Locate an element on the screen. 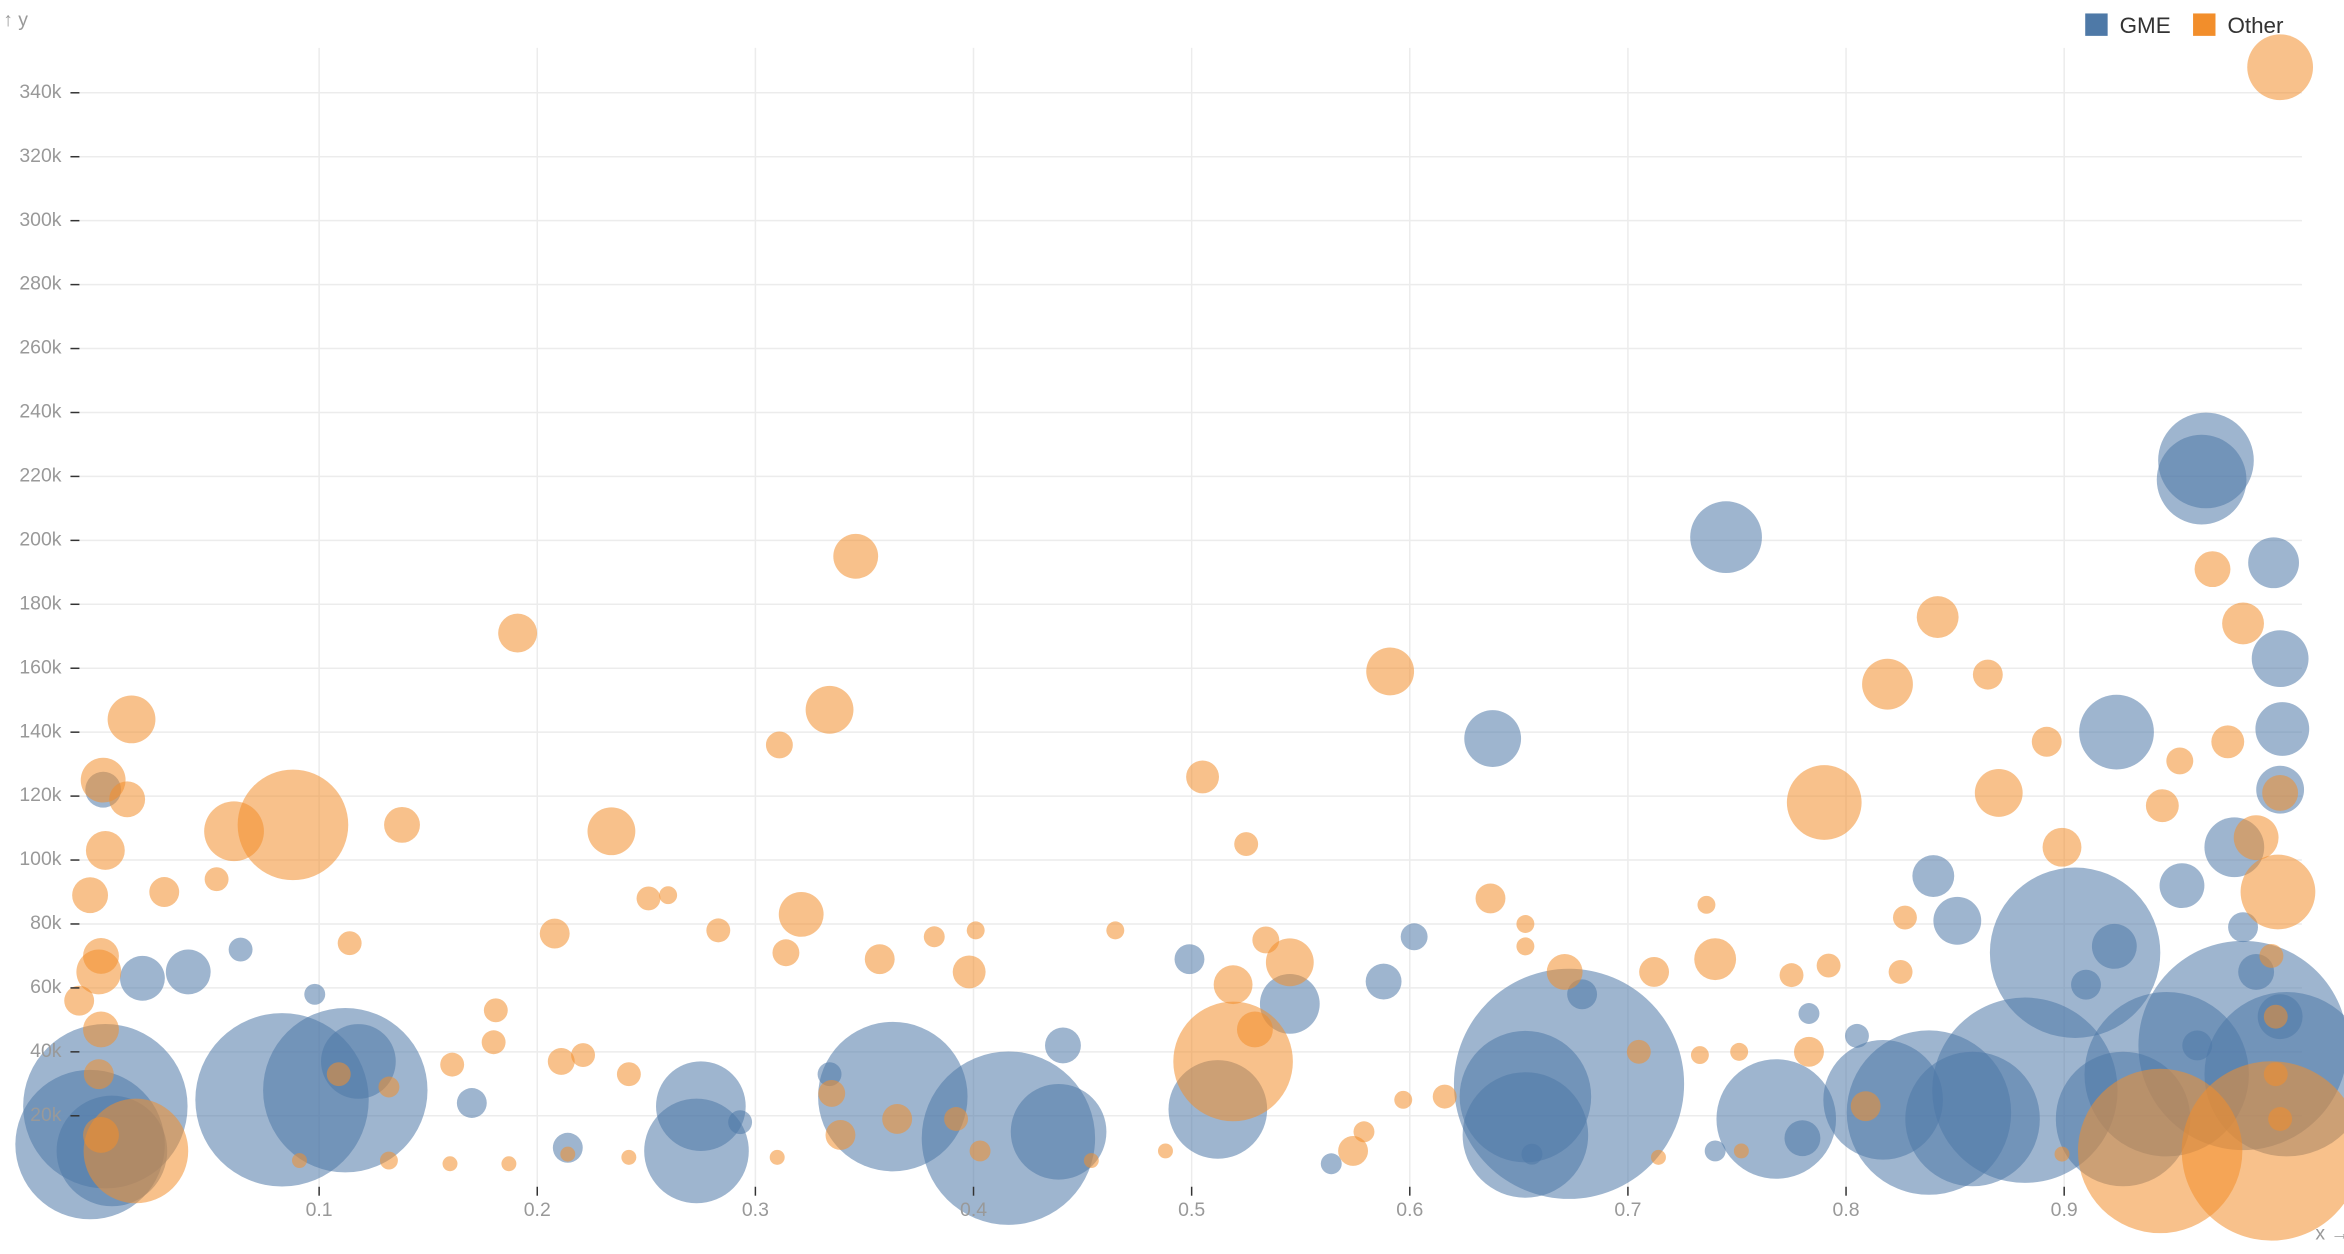 This screenshot has width=2344, height=1254. y-tick-label: 320k is located at coordinates (40, 156).